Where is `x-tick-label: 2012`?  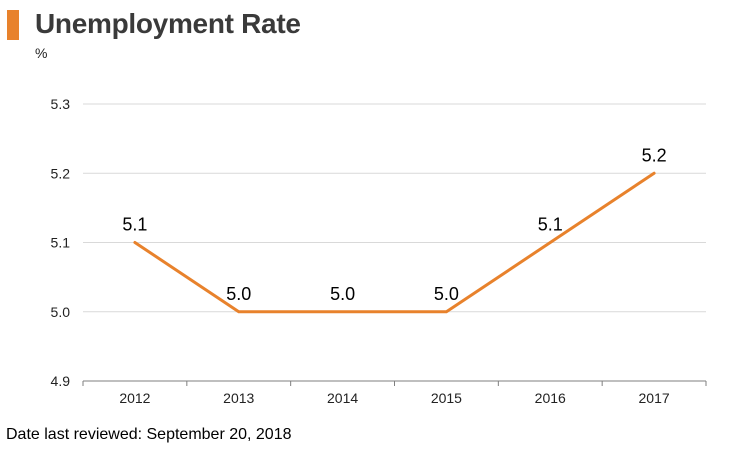 x-tick-label: 2012 is located at coordinates (134, 398).